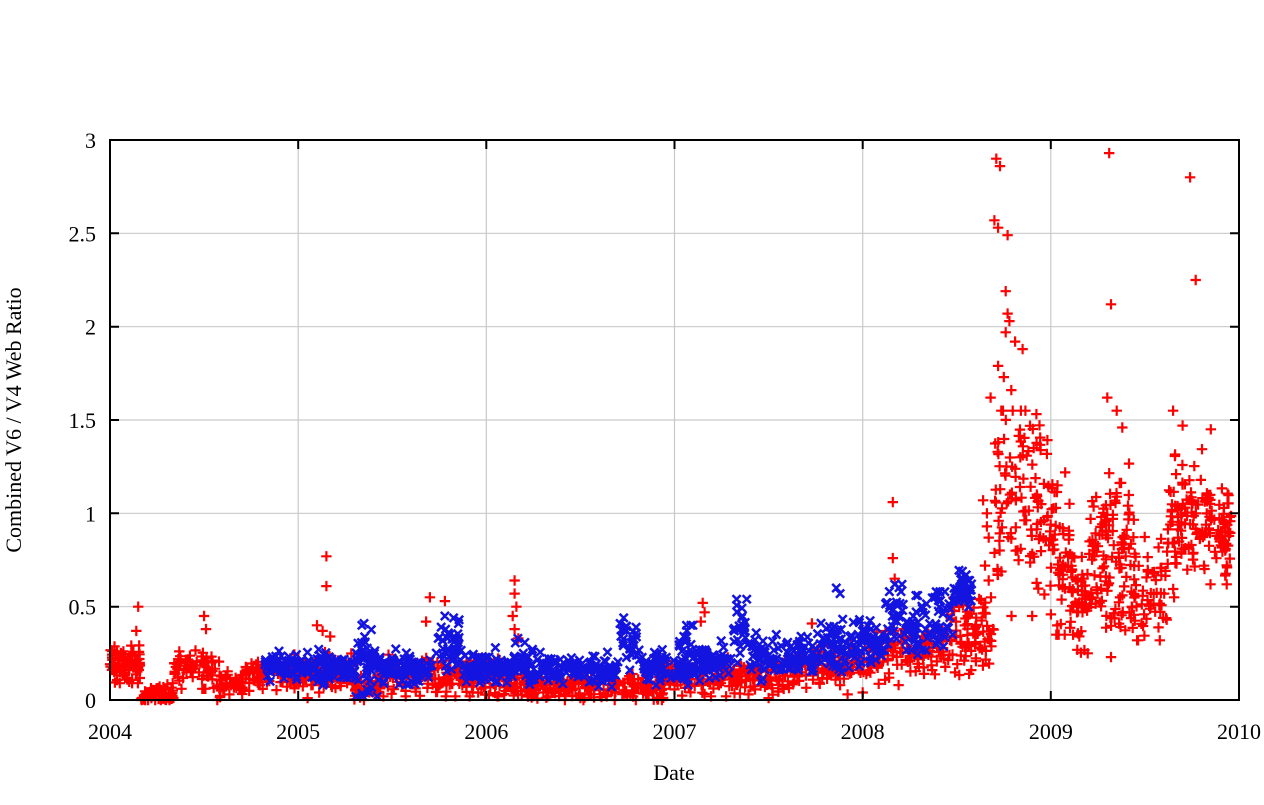 The height and width of the screenshot is (805, 1264). What do you see at coordinates (618, 633) in the screenshot?
I see `series-blue-cross` at bounding box center [618, 633].